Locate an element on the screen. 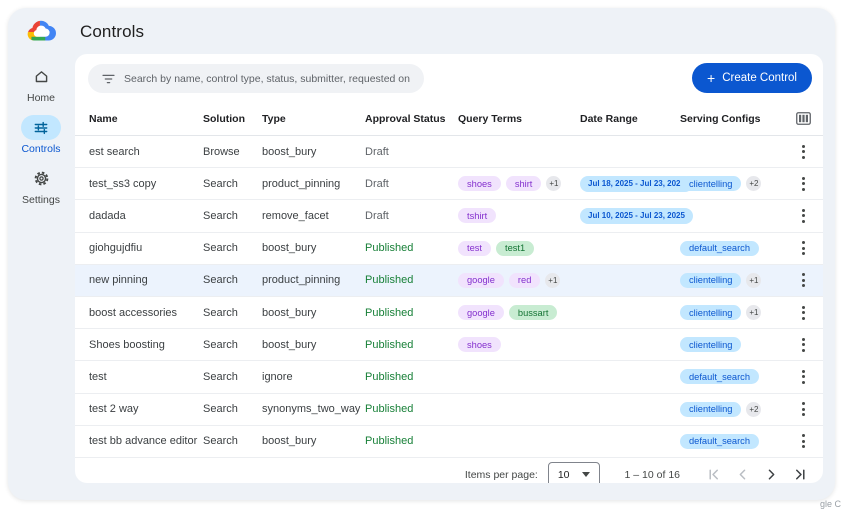 The height and width of the screenshot is (514, 842). date-range-chip: Jul 18, 2025 - Jul 23, 2025 is located at coordinates (636, 183).